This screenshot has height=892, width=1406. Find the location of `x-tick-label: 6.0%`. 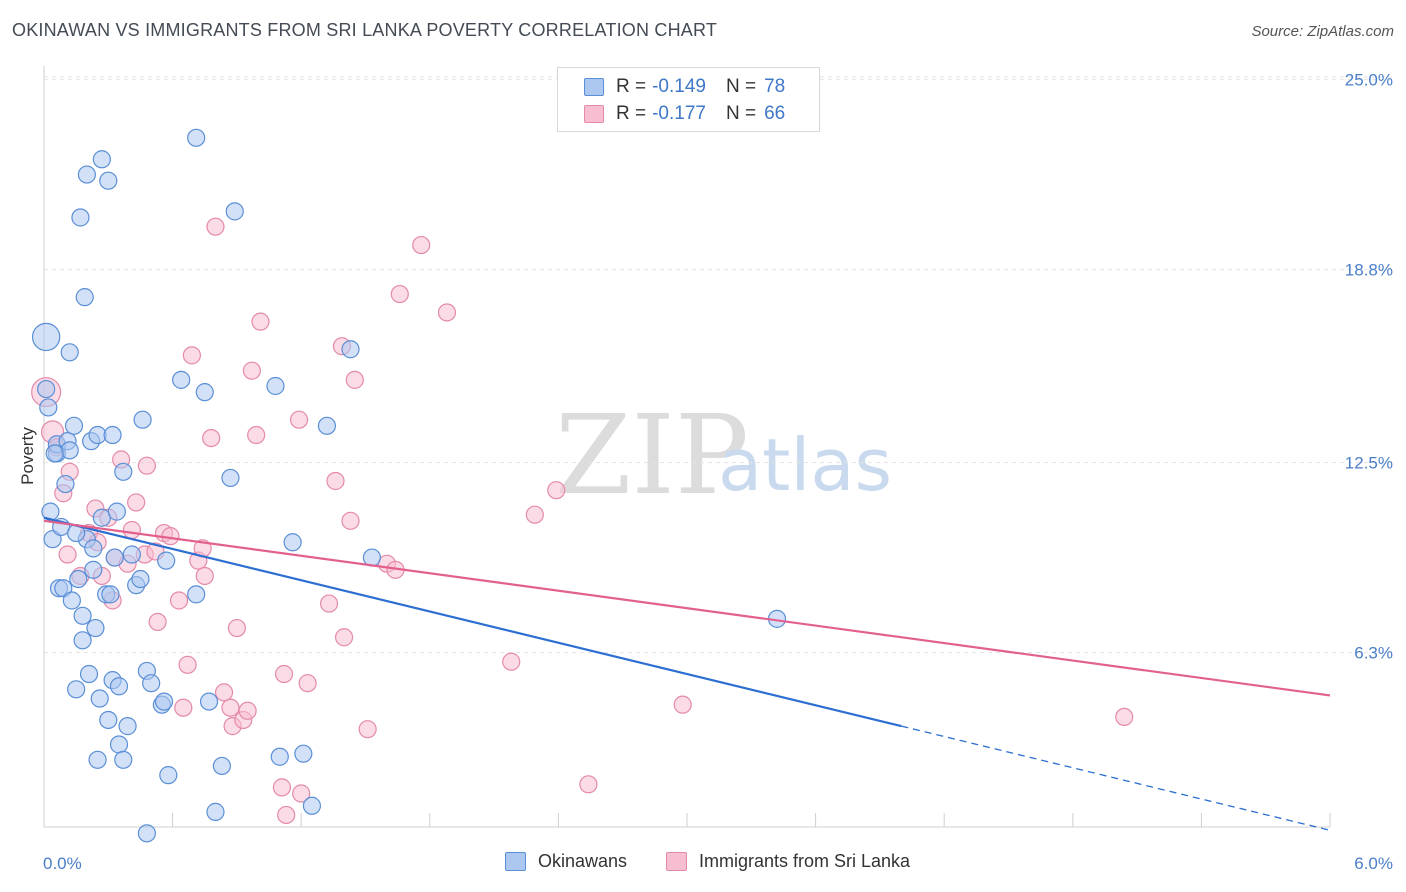

x-tick-label: 6.0% is located at coordinates (1373, 863).